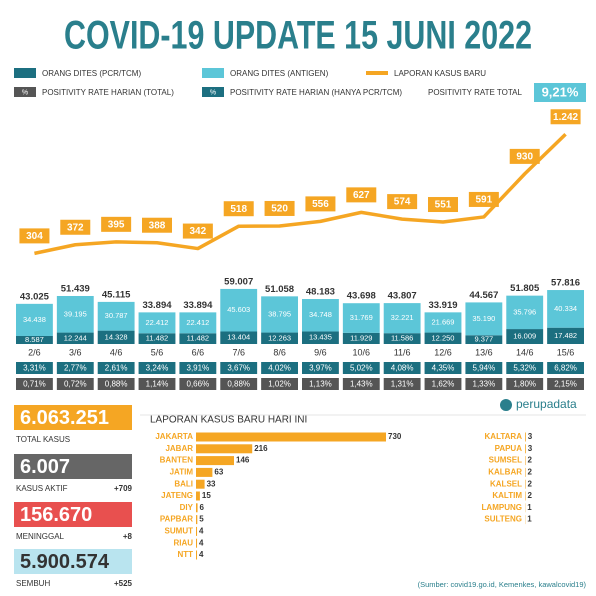 The height and width of the screenshot is (596, 596). Describe the element at coordinates (320, 292) in the screenshot. I see `total-label: 48.183` at that location.